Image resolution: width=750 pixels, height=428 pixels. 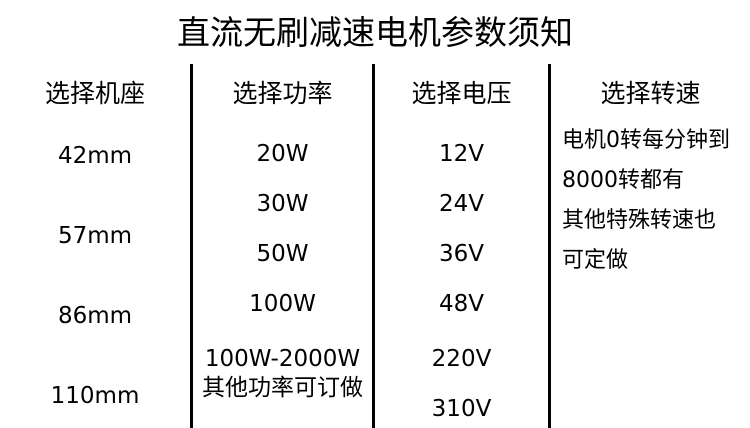 I want to click on speed-note-line-3: 其他特殊转速也, so click(x=639, y=220).